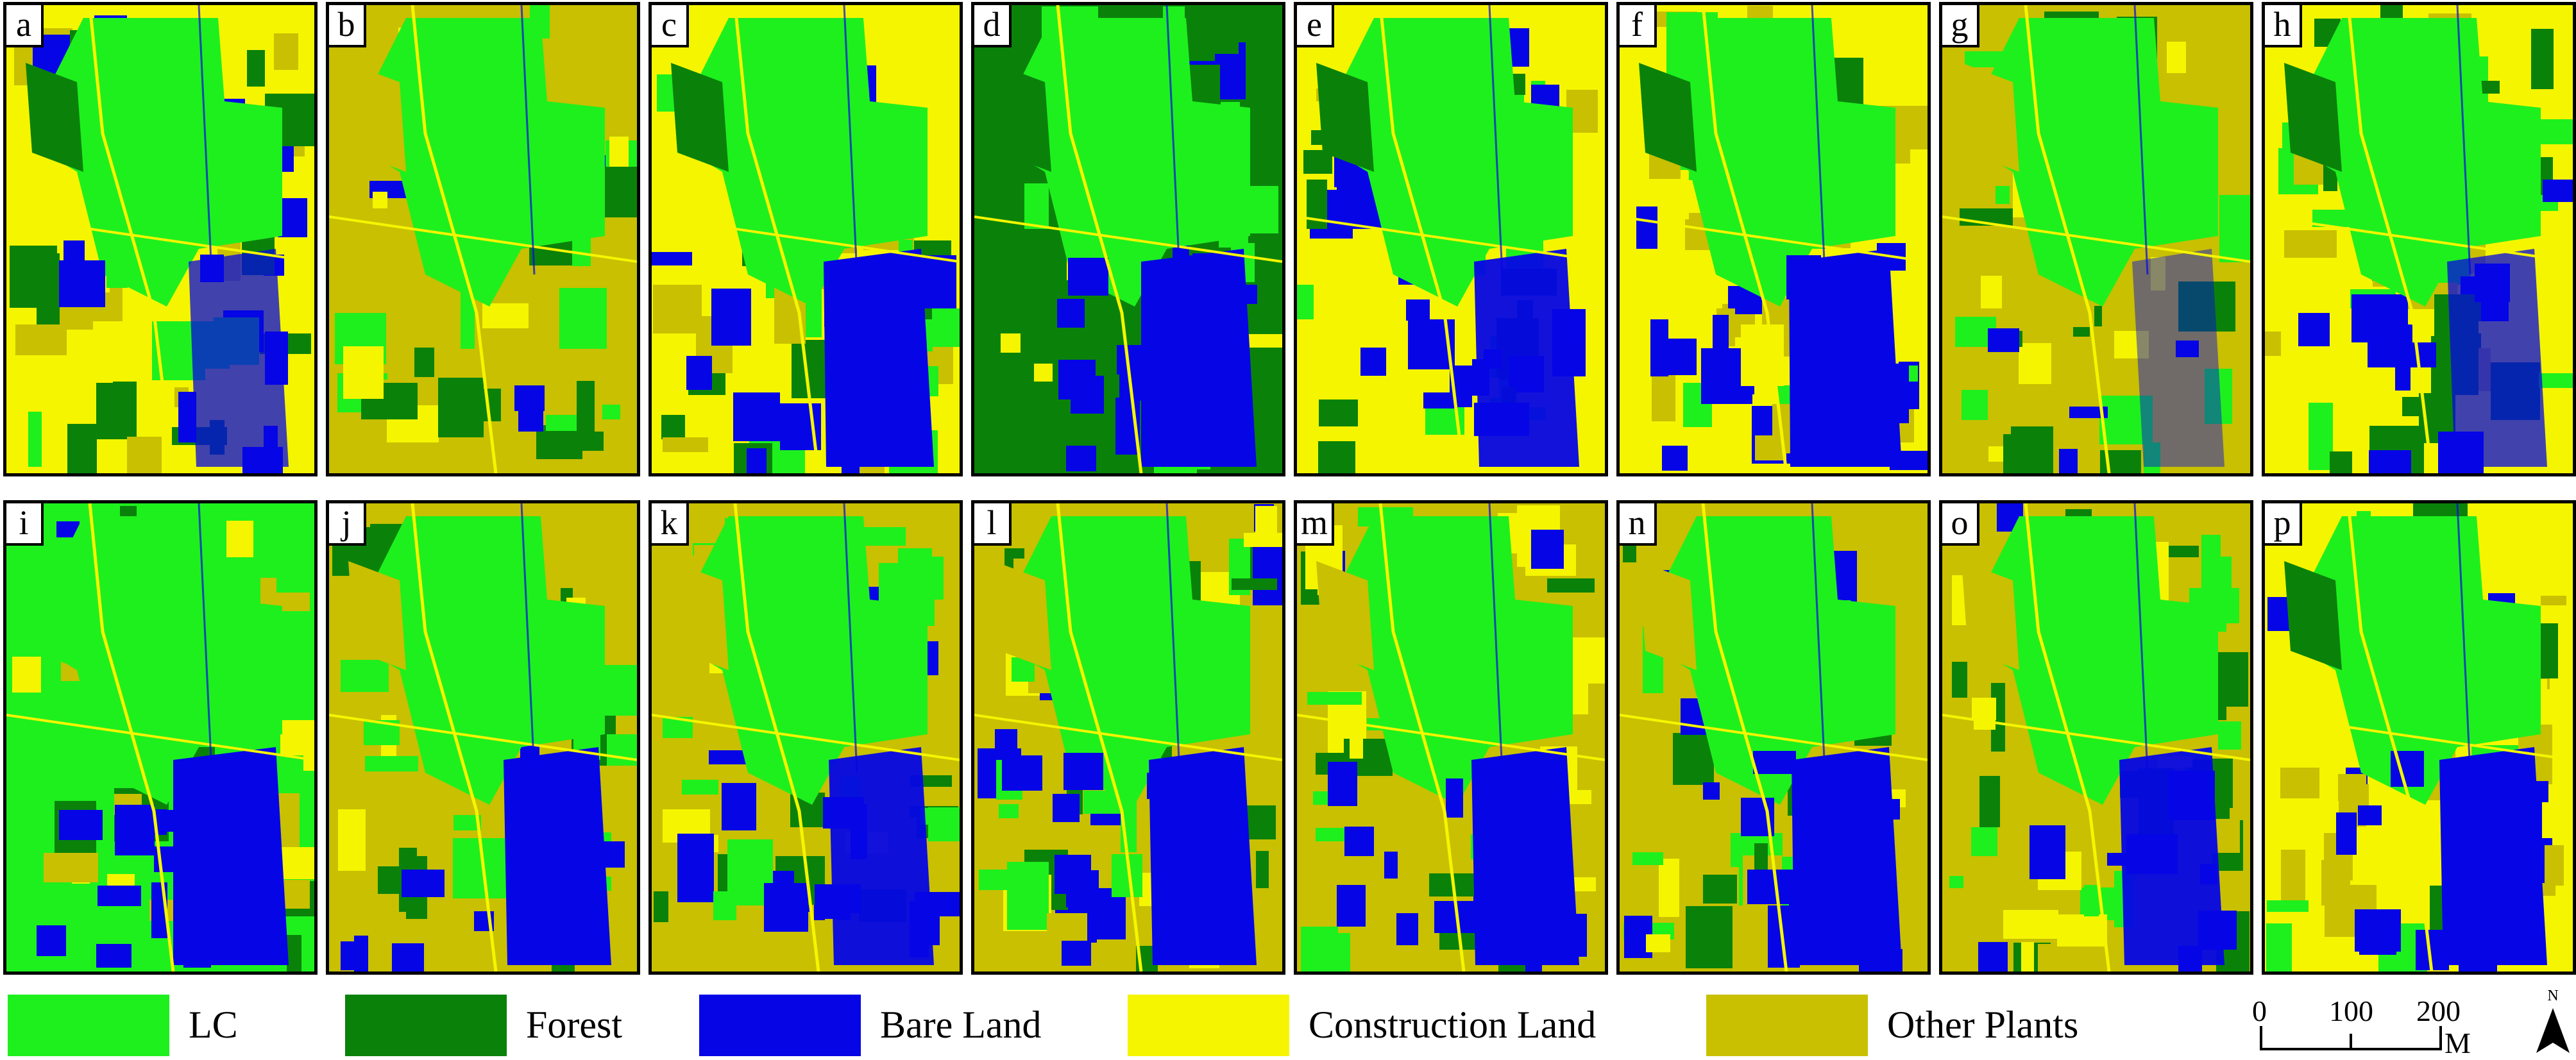 This screenshot has height=1060, width=2576. Describe the element at coordinates (2259, 1011) in the screenshot. I see `scale-tick-0: 0` at that location.